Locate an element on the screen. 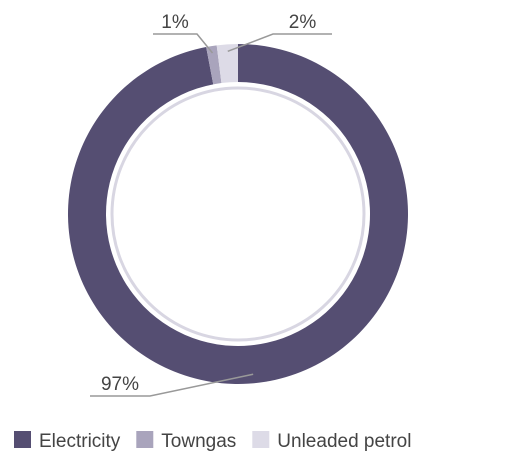 The height and width of the screenshot is (456, 529). legend-label: Electricity is located at coordinates (80, 441).